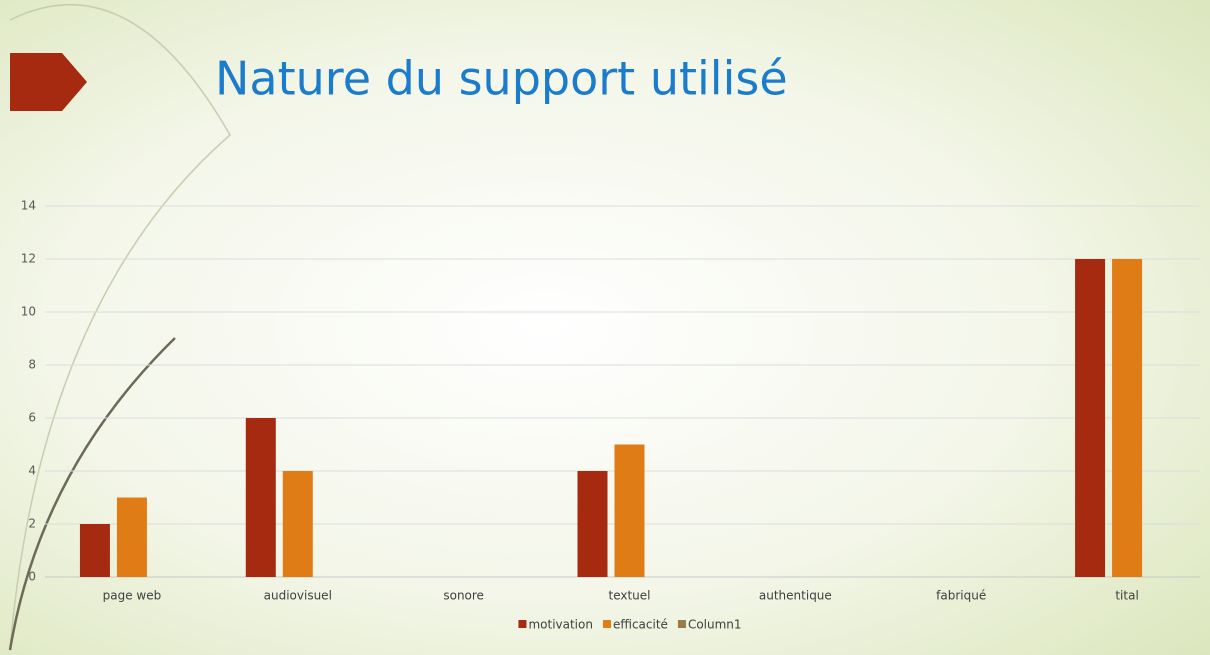 The image size is (1210, 655). I want to click on decor-curve, so click(92, 494).